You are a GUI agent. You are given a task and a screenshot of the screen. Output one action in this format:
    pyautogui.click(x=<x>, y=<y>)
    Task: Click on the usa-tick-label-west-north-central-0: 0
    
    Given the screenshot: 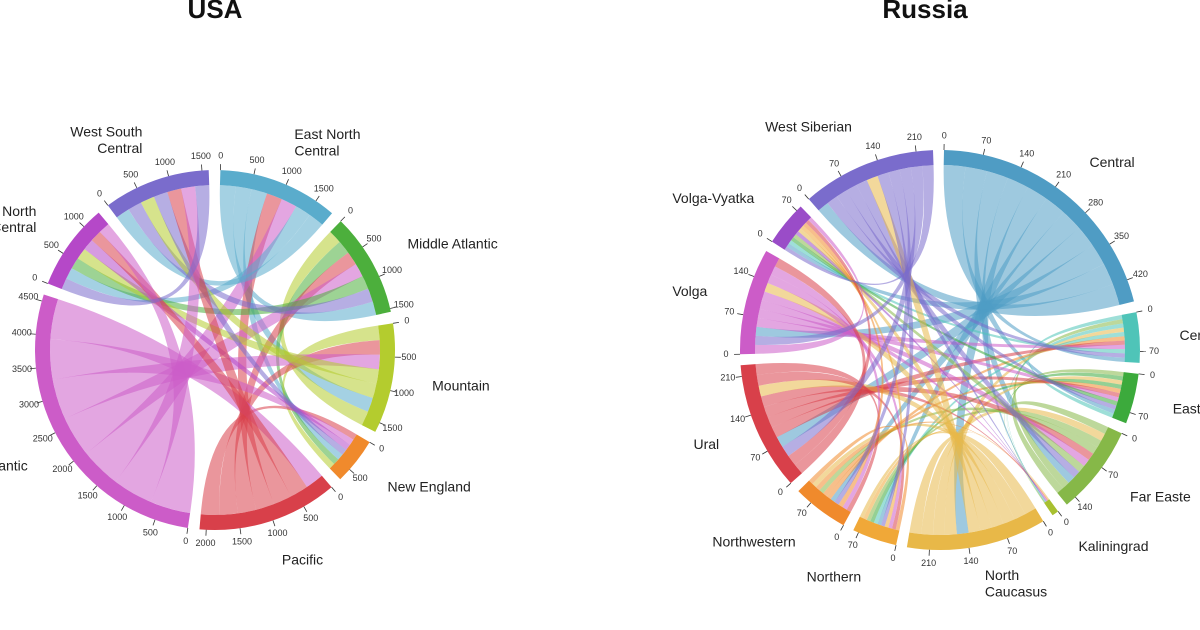 What is the action you would take?
    pyautogui.click(x=34, y=278)
    